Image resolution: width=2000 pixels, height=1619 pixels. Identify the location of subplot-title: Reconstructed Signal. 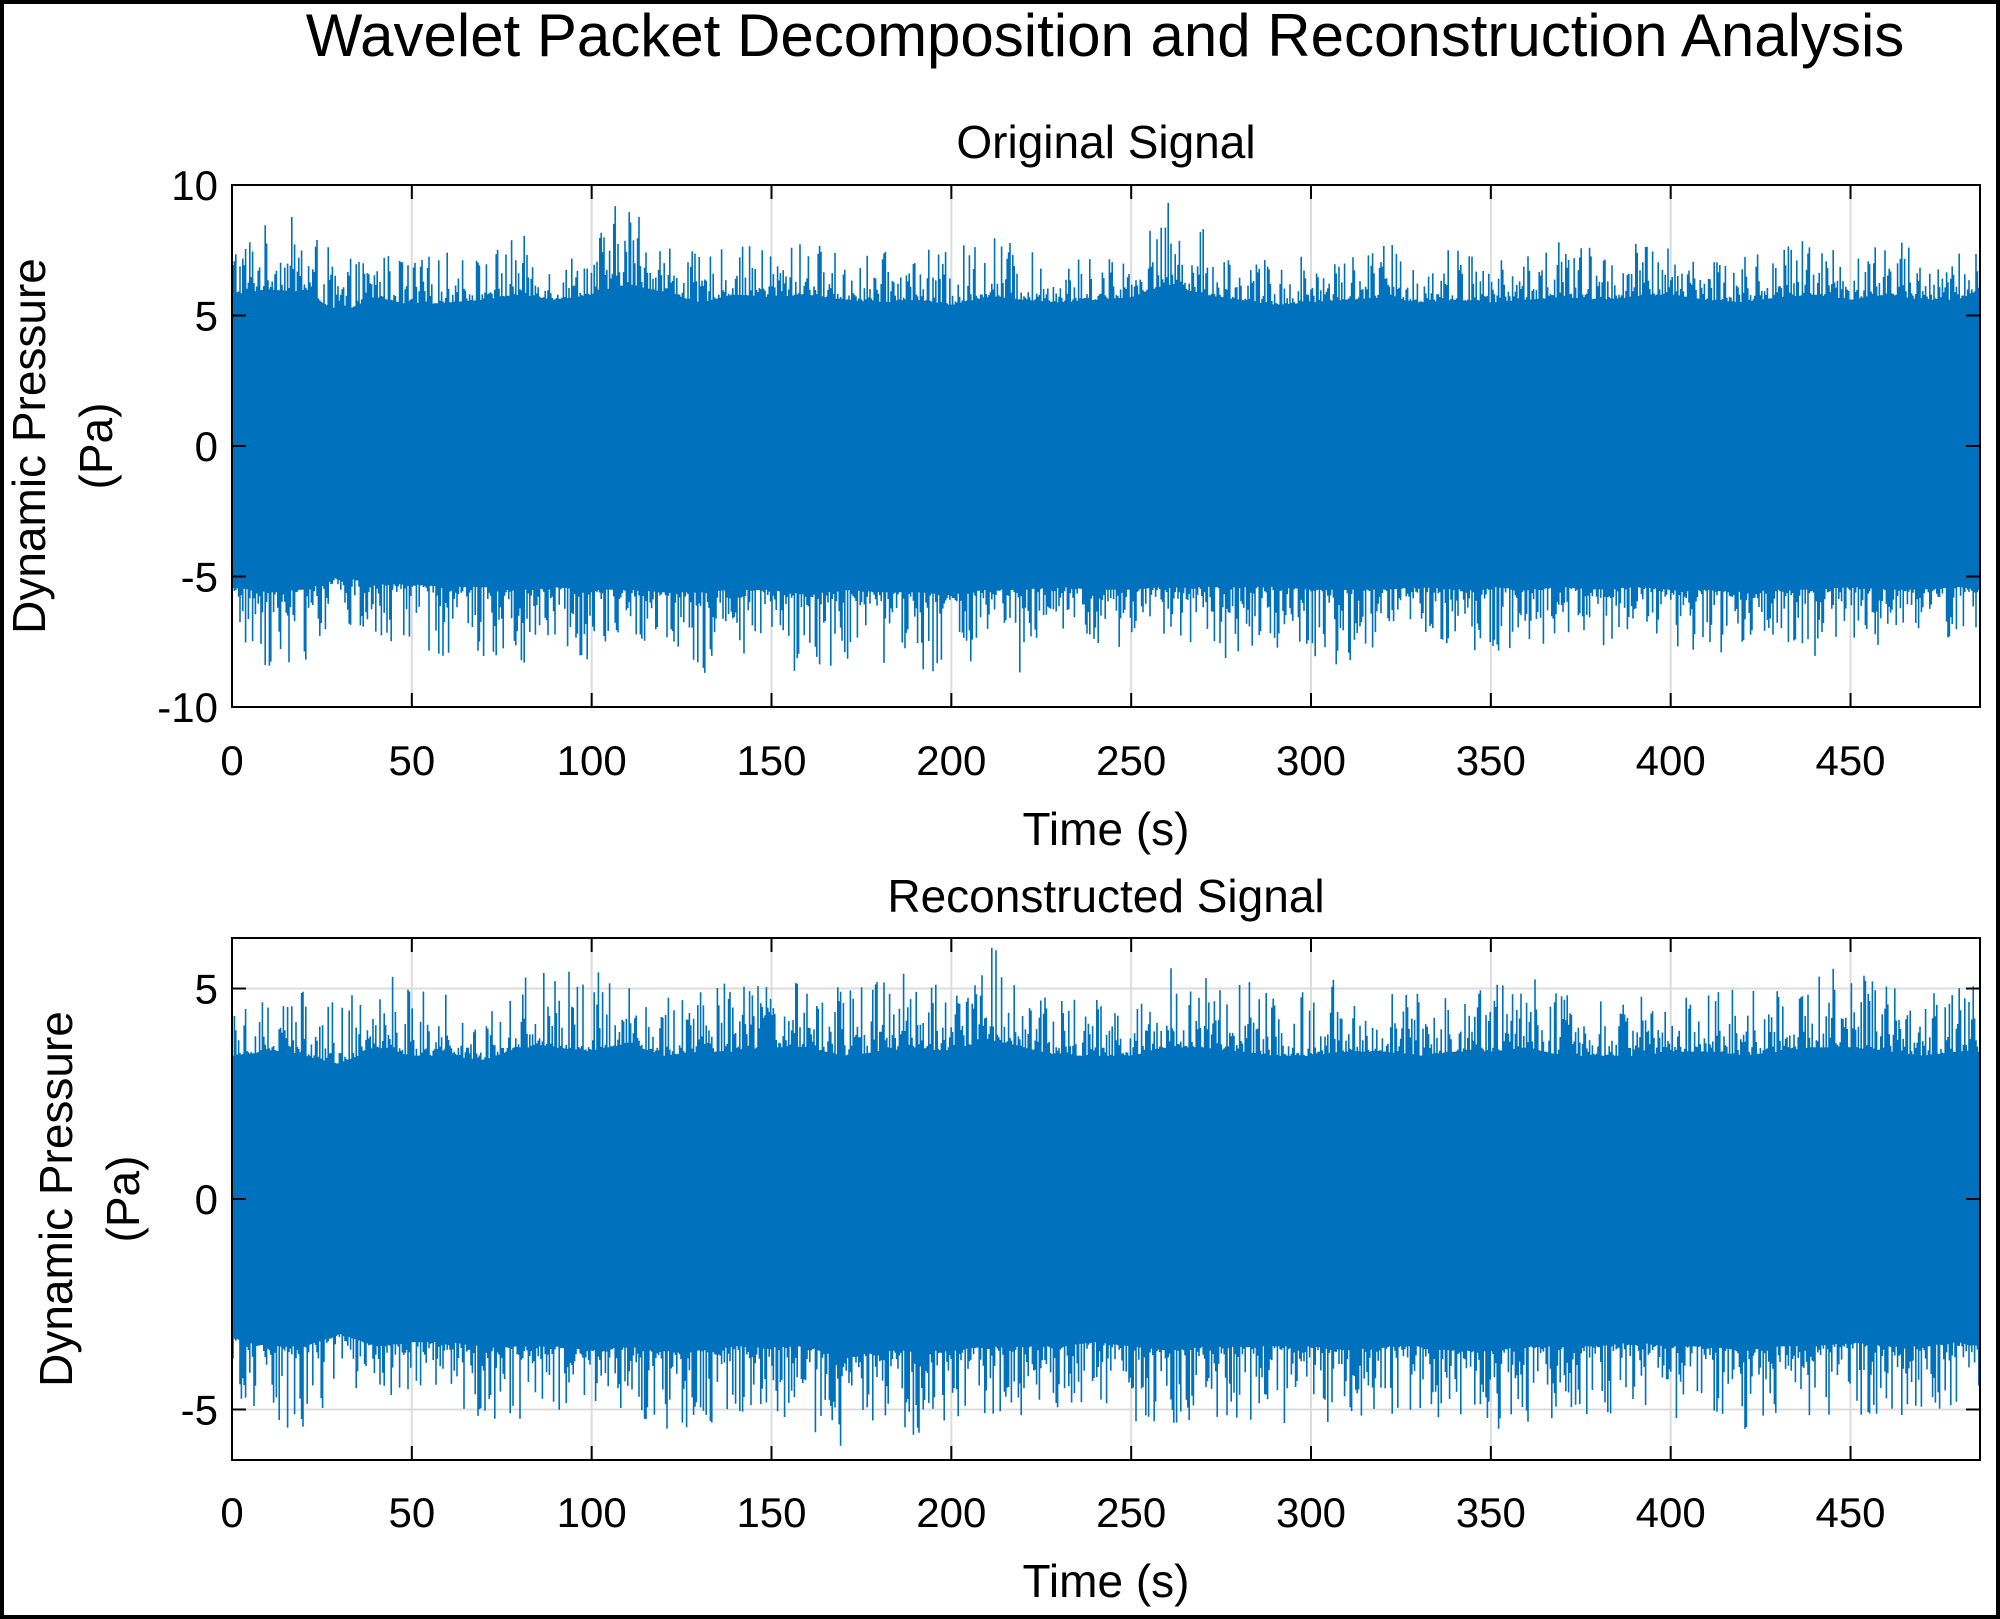
(1105, 896).